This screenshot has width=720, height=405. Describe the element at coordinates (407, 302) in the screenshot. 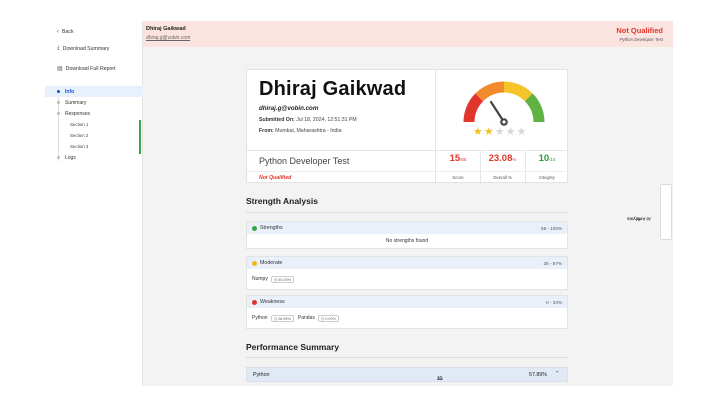

I see `weakness-header: Weakness 0 - 34%` at that location.